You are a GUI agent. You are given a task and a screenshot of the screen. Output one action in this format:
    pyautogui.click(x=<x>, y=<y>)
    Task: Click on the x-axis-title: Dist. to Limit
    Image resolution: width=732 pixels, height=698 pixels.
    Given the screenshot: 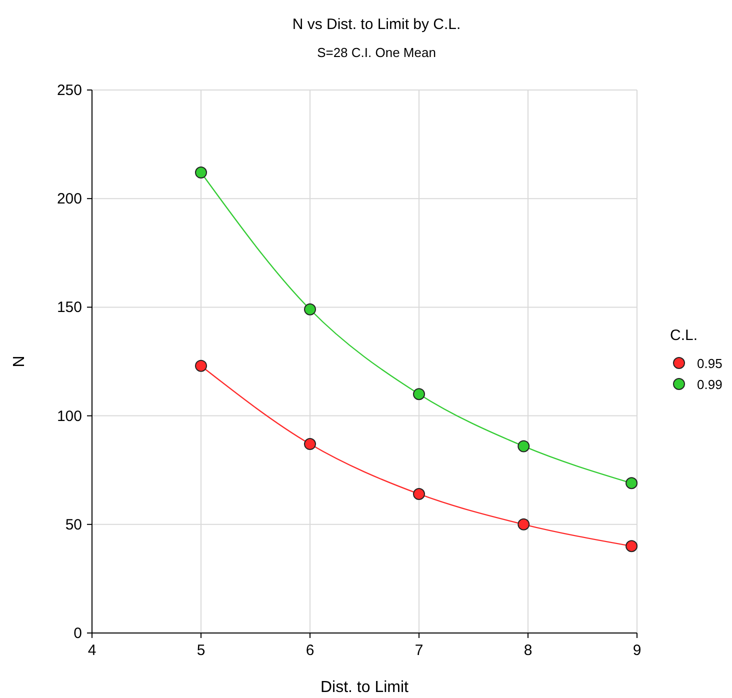 What is the action you would take?
    pyautogui.click(x=365, y=687)
    